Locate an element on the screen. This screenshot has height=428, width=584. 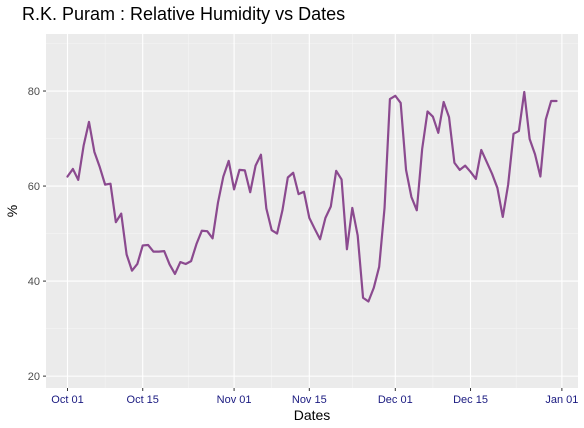
x-tick-label: Dec 15 is located at coordinates (470, 400).